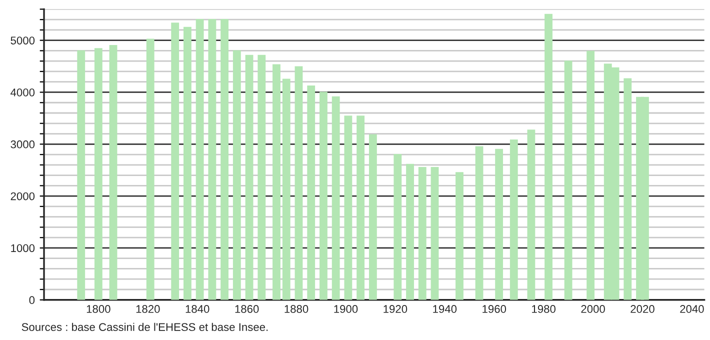 This screenshot has height=340, width=710. Describe the element at coordinates (494, 309) in the screenshot. I see `x-tick-label: 1960` at that location.